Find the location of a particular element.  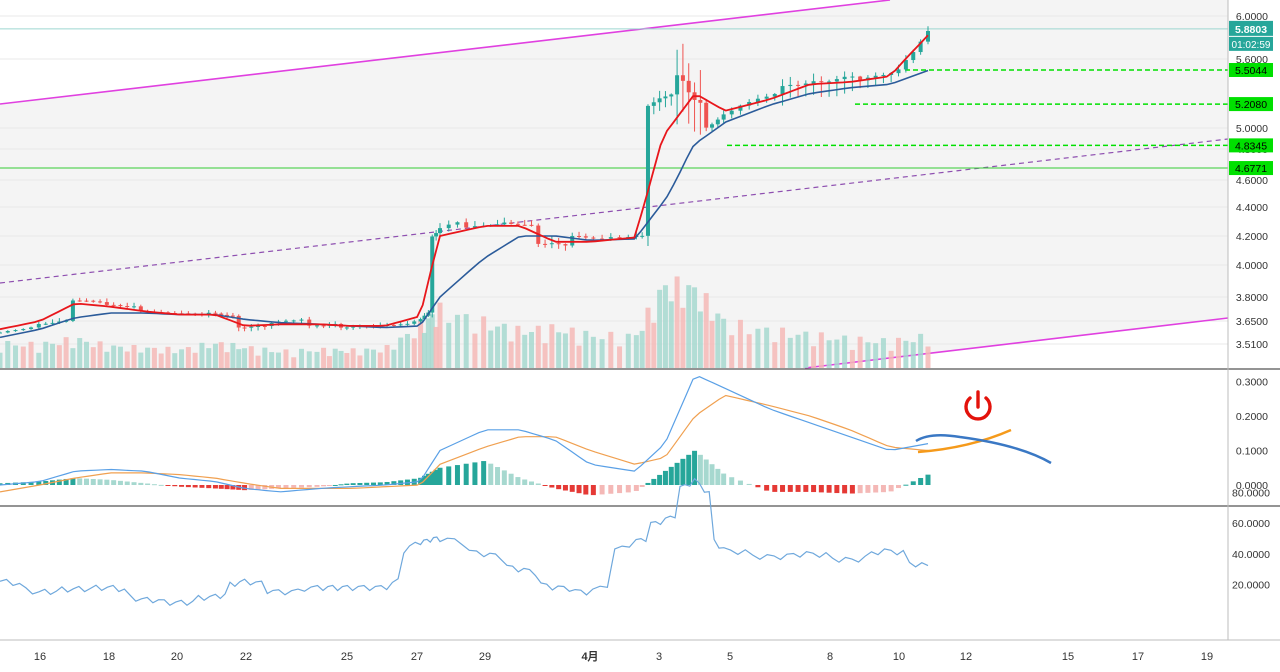

time-axis: 16 18 20 22 25 27 29 4月 3 5 8 10 12 15 17 19 is located at coordinates (623, 656).